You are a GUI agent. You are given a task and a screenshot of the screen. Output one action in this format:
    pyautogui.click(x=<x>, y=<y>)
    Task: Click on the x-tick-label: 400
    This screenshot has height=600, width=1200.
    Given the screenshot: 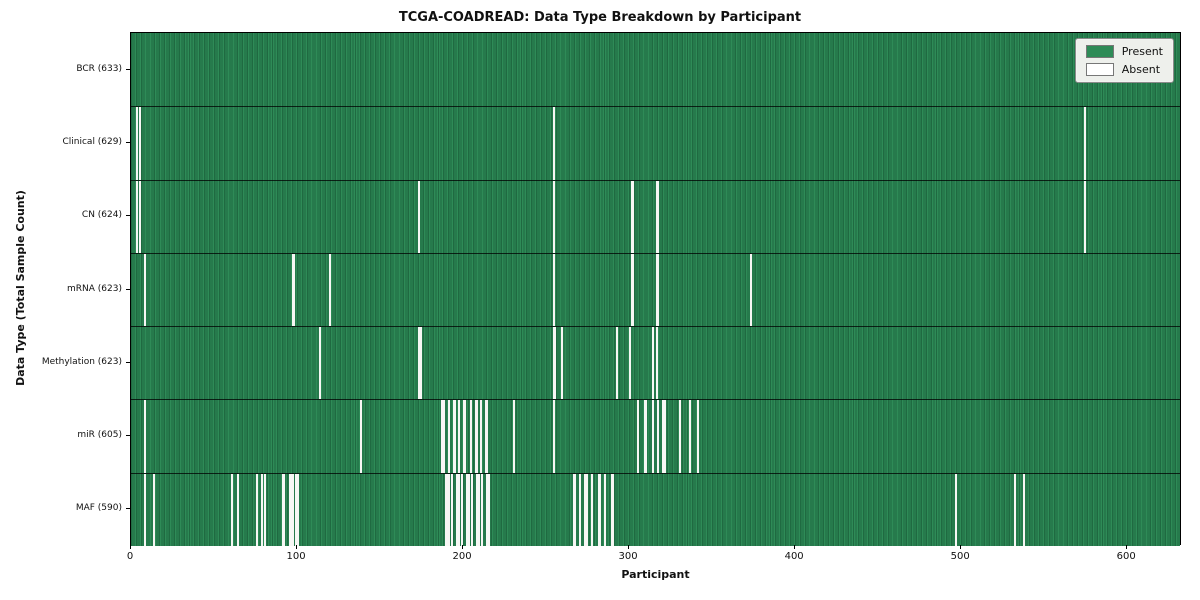 What is the action you would take?
    pyautogui.click(x=794, y=556)
    